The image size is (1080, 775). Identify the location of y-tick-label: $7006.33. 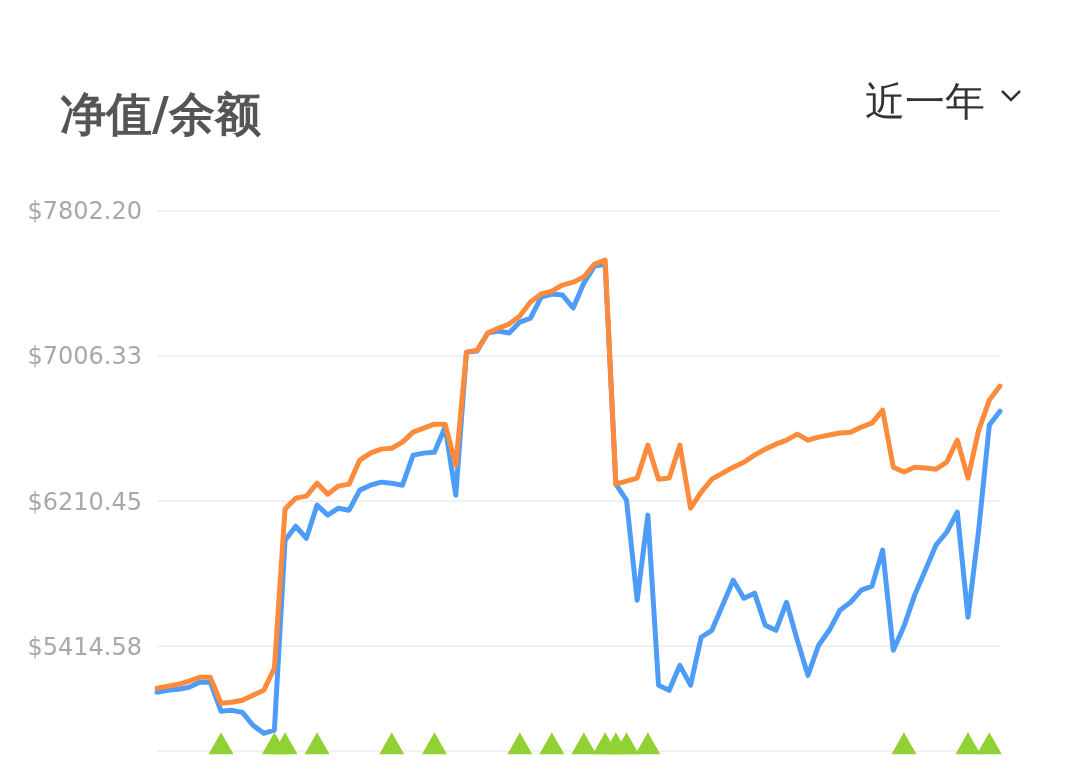
(84, 356).